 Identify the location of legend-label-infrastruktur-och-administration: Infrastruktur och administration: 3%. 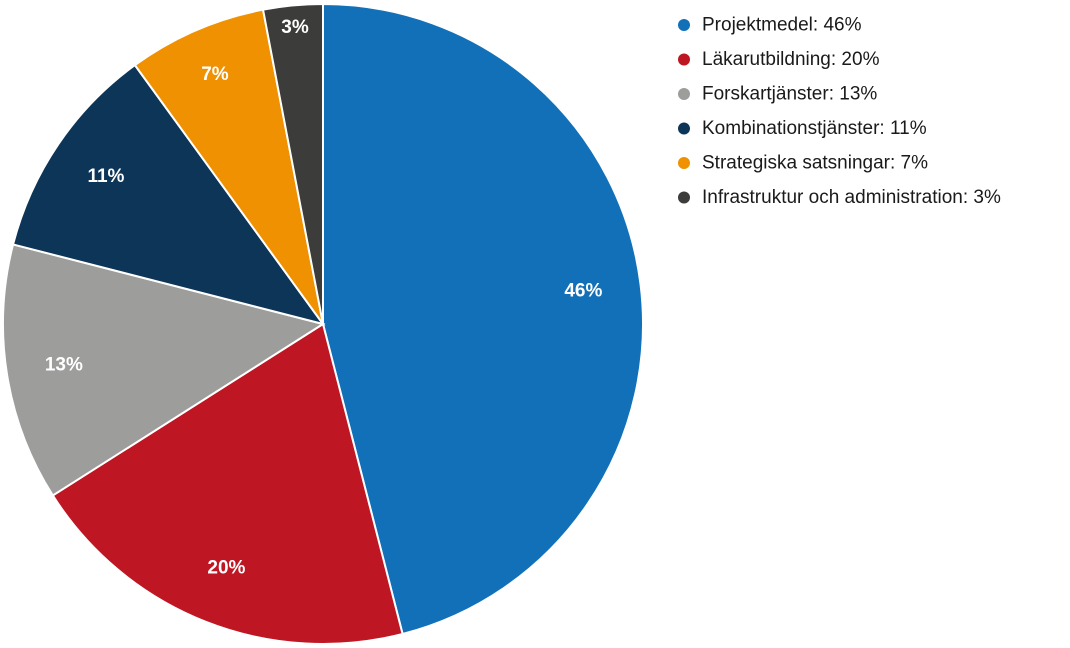
(851, 197).